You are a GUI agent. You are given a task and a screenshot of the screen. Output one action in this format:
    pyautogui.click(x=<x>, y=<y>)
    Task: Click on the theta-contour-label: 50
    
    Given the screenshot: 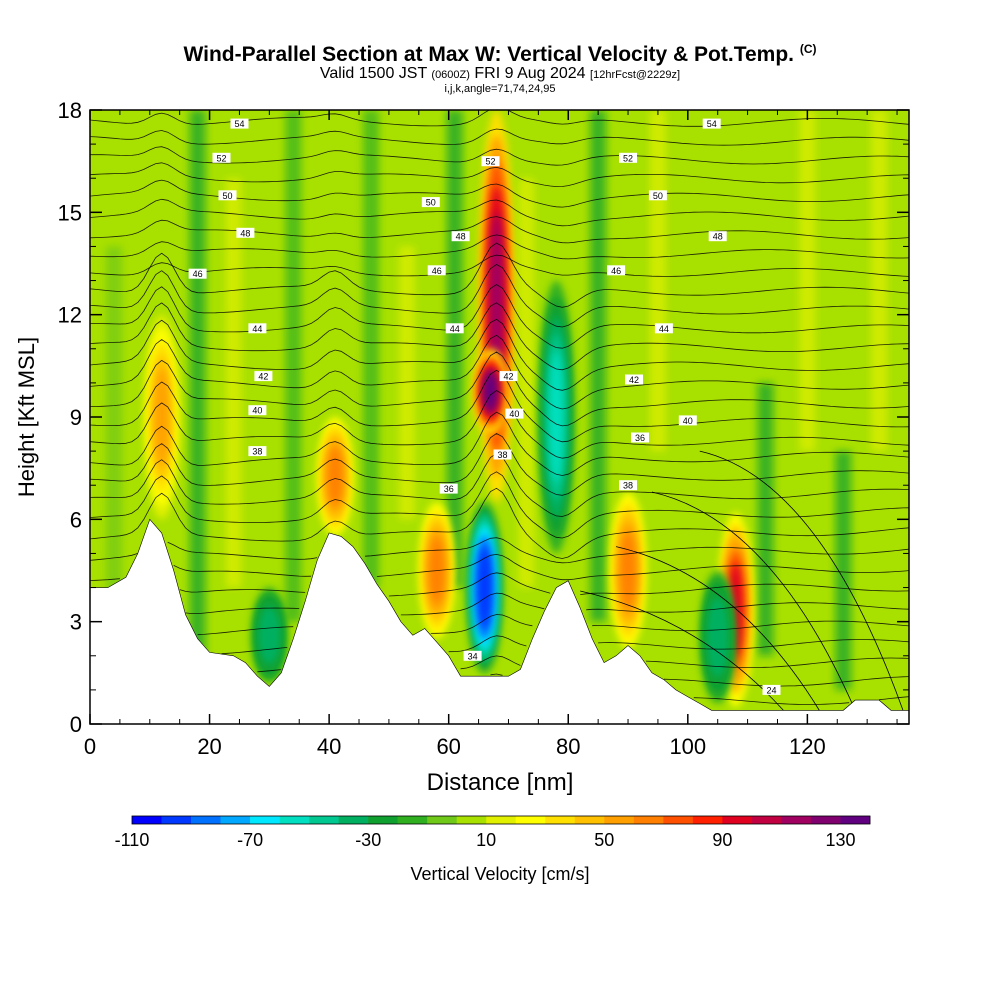 What is the action you would take?
    pyautogui.click(x=227, y=195)
    